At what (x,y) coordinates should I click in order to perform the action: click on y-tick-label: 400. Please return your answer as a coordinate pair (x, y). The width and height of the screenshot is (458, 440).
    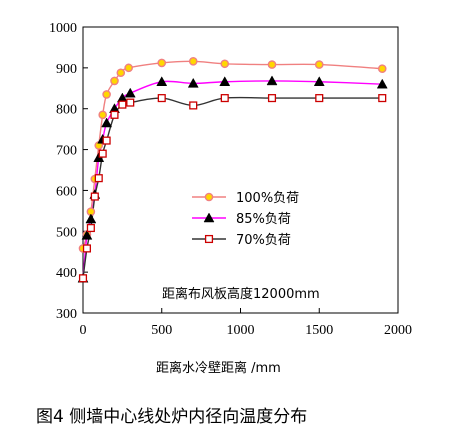
    Looking at the image, I should click on (66, 273).